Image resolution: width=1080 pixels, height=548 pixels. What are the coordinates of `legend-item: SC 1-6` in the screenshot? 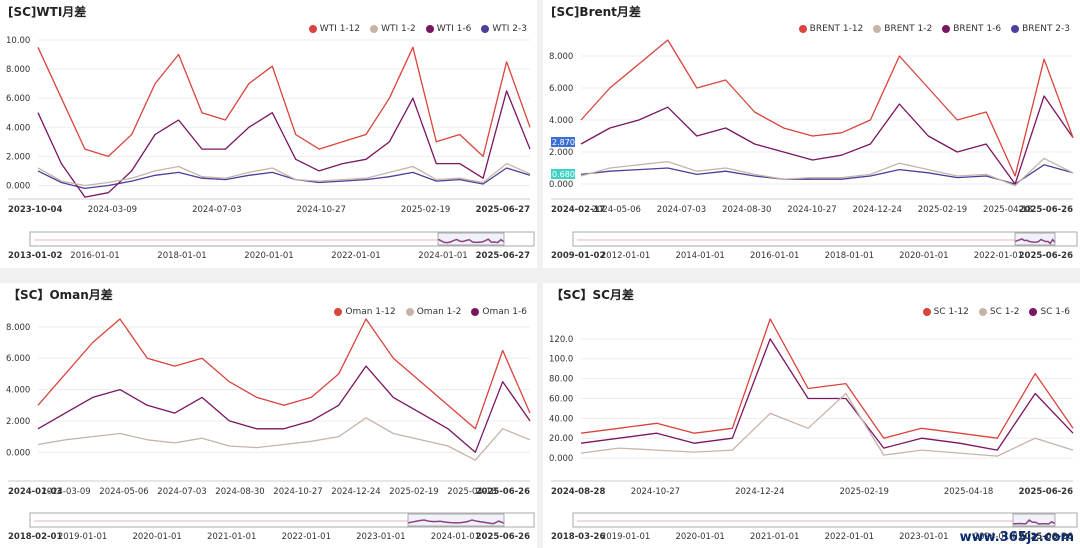 It's located at (1049, 312).